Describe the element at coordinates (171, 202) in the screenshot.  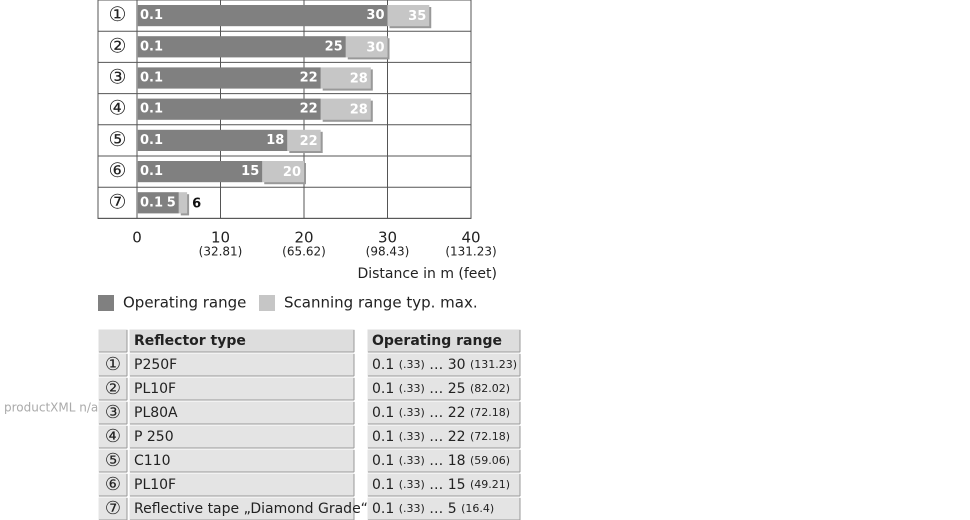
I see `operating-label: 5` at that location.